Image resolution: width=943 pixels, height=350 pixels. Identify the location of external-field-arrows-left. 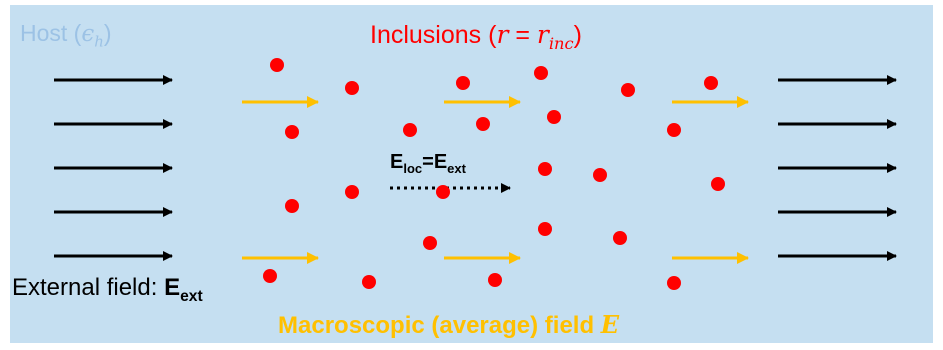
(113, 168).